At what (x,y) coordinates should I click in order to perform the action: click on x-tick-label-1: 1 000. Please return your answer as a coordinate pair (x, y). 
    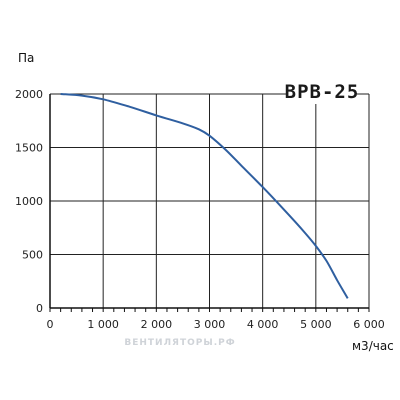
    Looking at the image, I should click on (103, 324).